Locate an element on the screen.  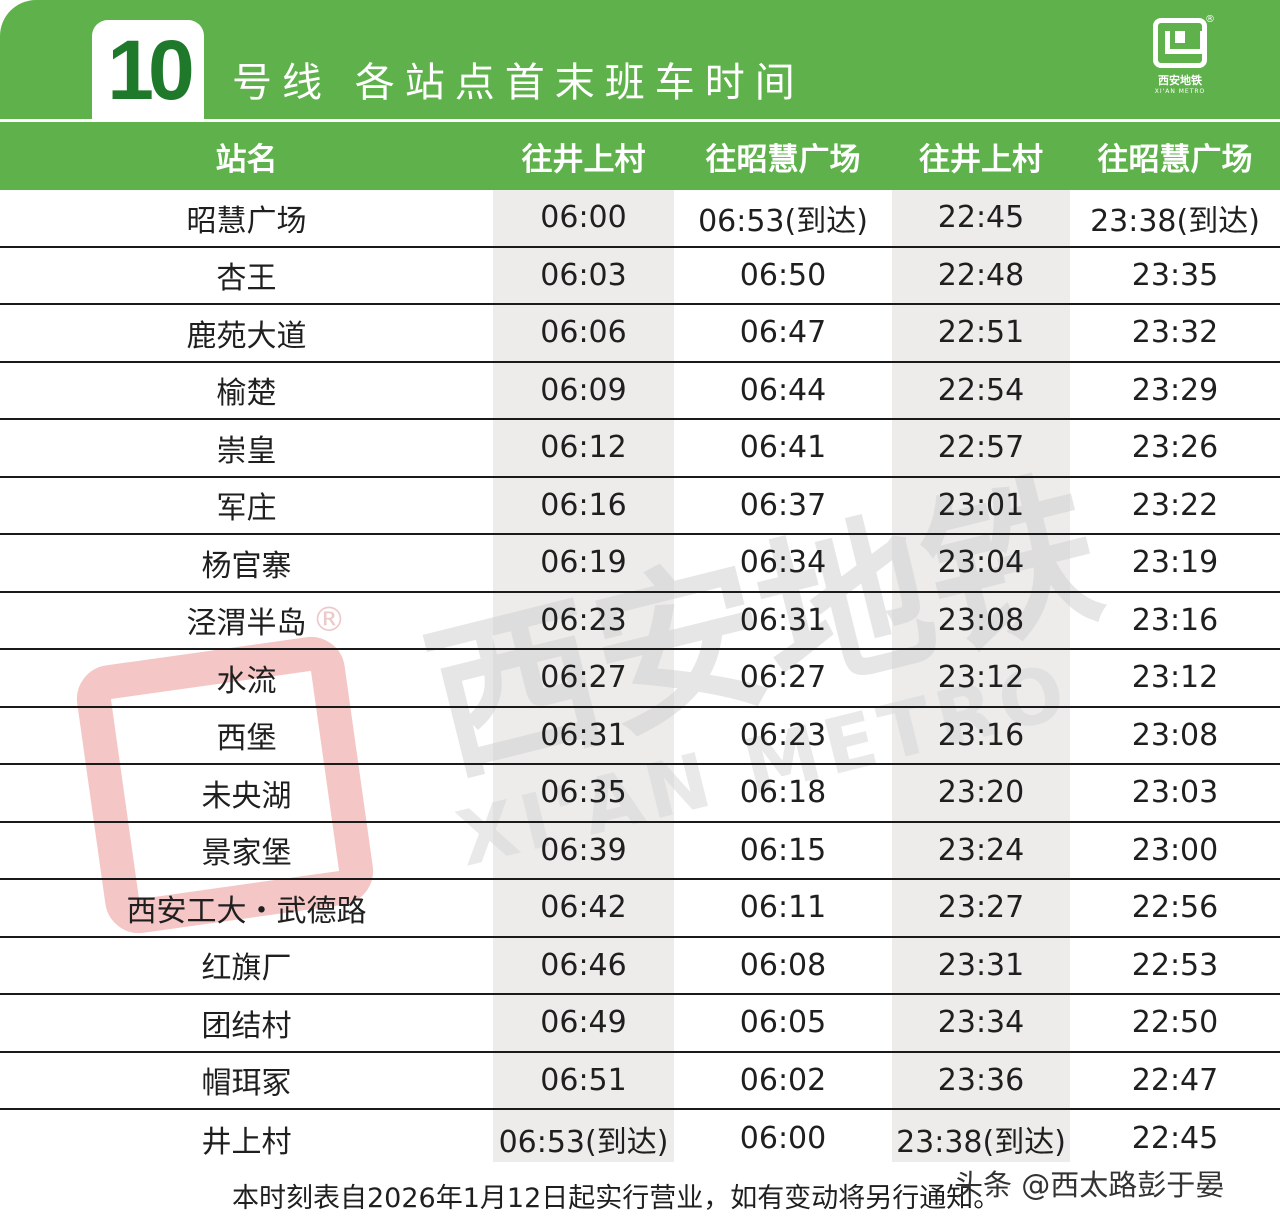
first-train-to-zhaohuiguangchang-cell: 06:23 is located at coordinates (783, 735).